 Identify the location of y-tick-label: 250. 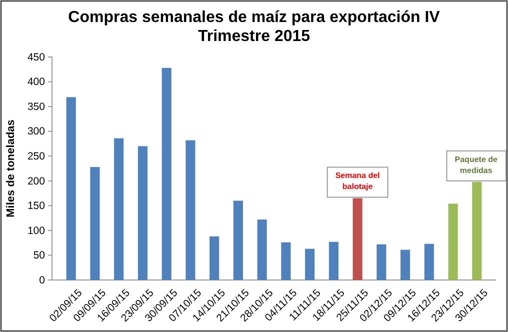
(36, 156).